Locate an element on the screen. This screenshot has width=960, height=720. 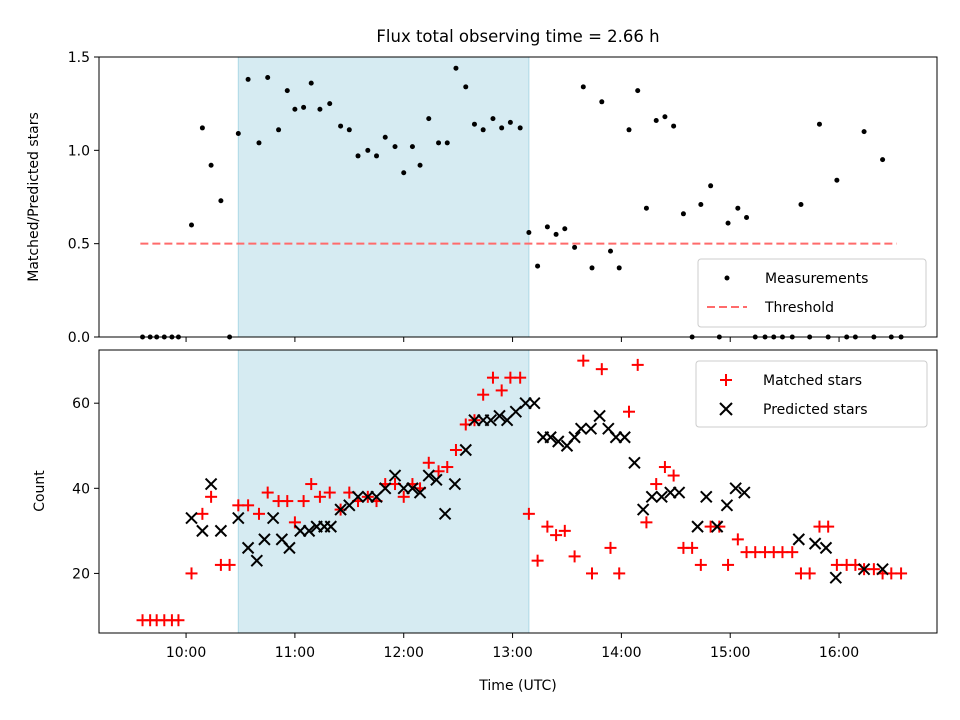
top-legend-box is located at coordinates (812, 293).